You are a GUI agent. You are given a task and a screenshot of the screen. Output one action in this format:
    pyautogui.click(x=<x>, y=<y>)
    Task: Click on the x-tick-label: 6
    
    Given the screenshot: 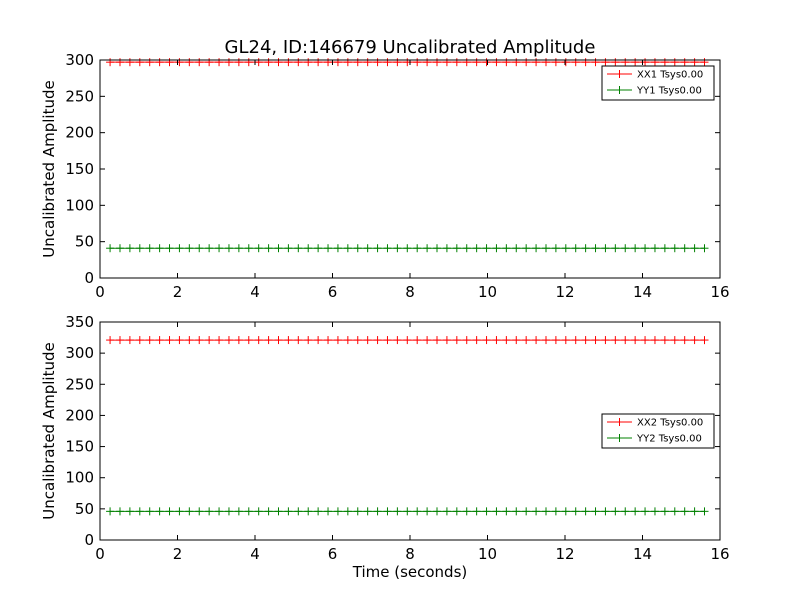 What is the action you would take?
    pyautogui.click(x=333, y=554)
    